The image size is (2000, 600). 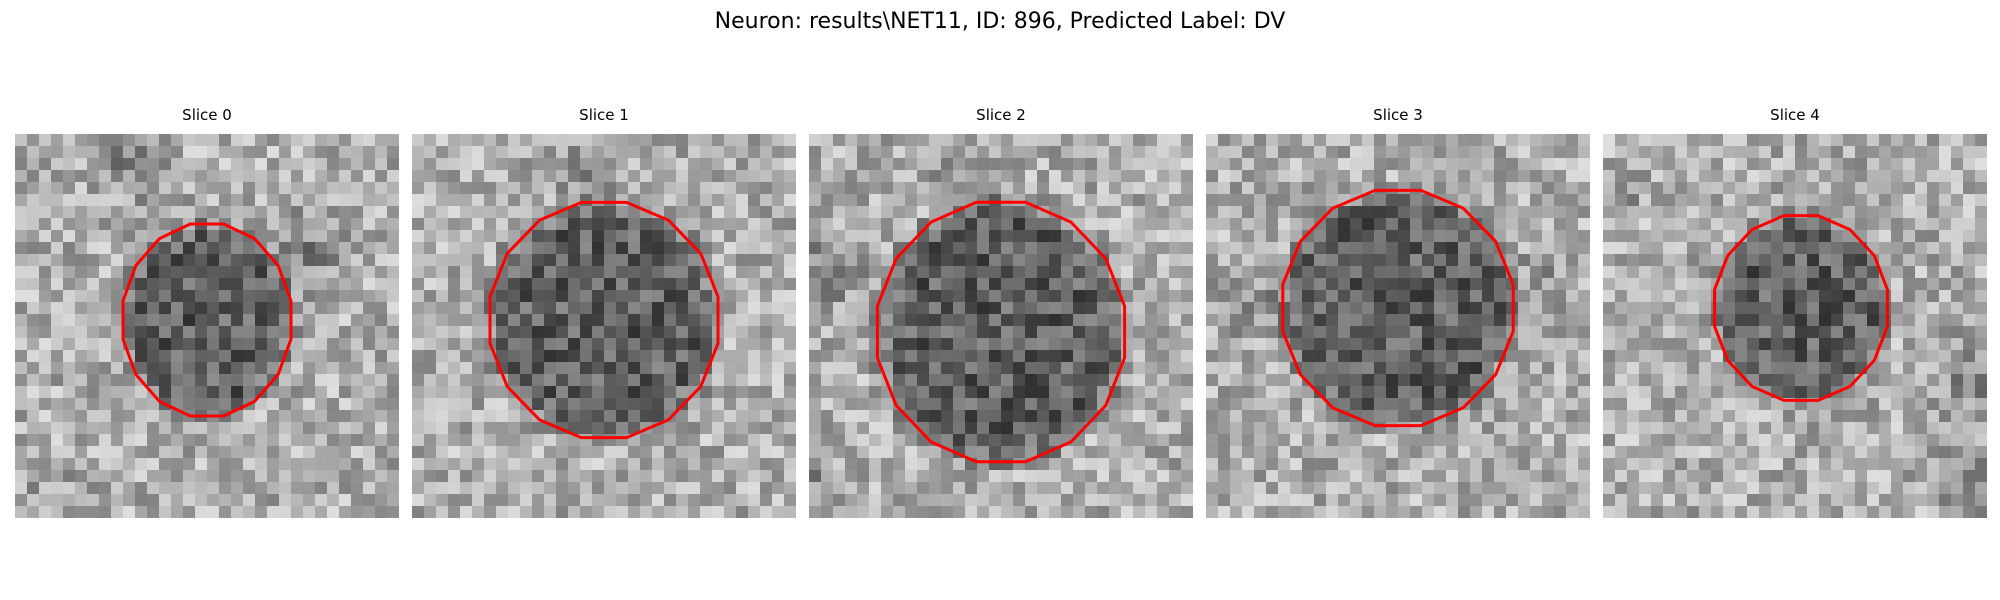 I want to click on slice-title: Slice 1, so click(x=604, y=115).